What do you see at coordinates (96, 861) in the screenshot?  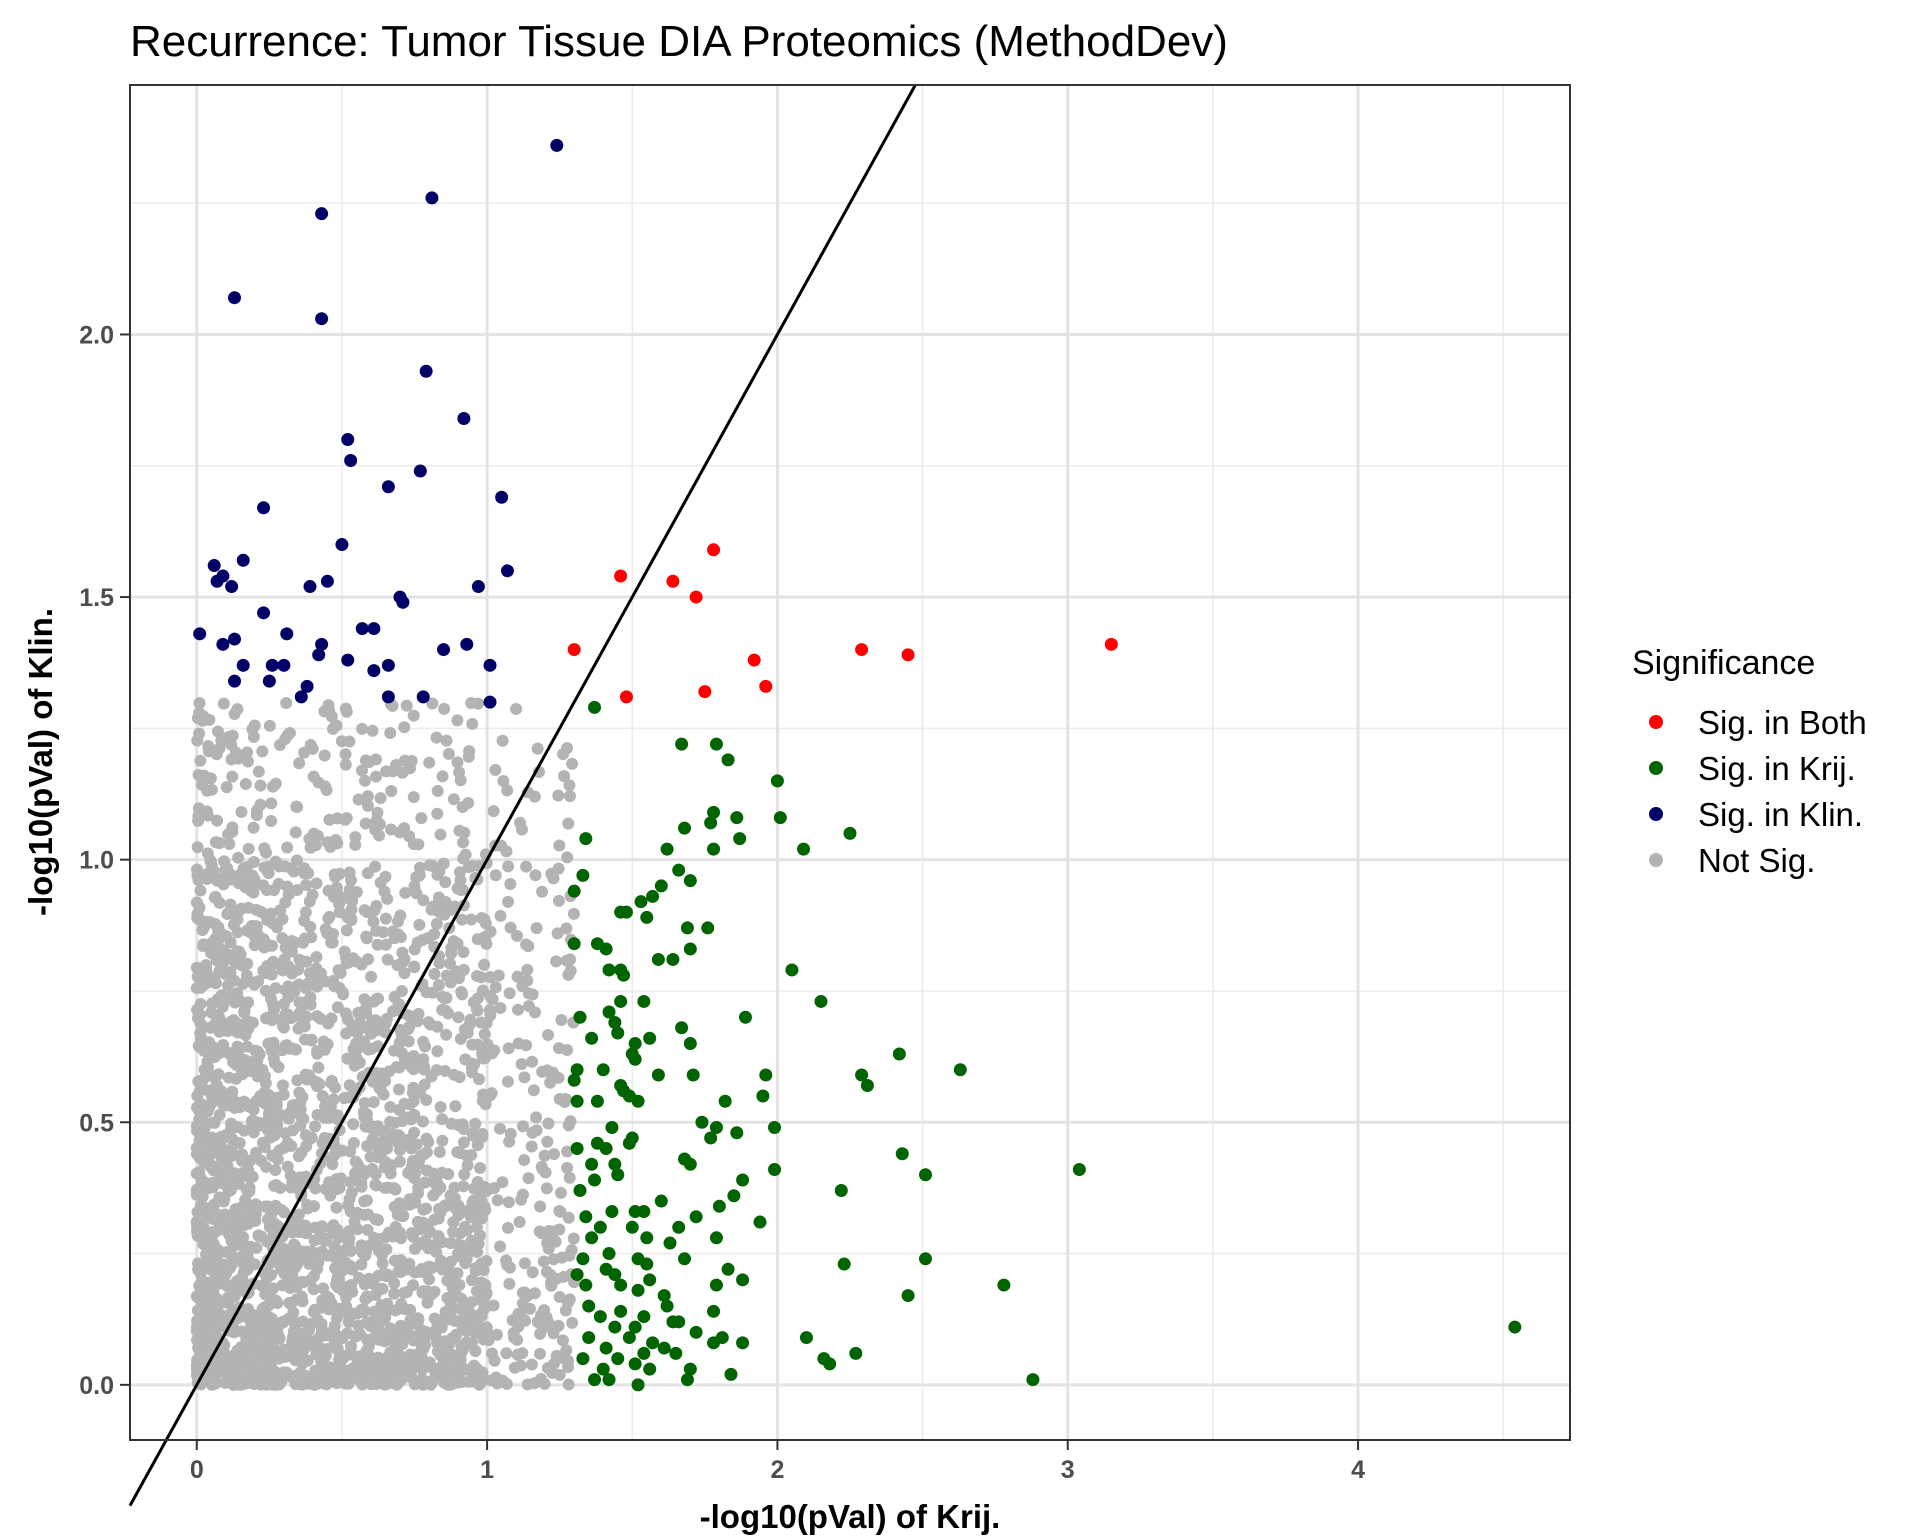 I see `y-tick-label: 1.0` at bounding box center [96, 861].